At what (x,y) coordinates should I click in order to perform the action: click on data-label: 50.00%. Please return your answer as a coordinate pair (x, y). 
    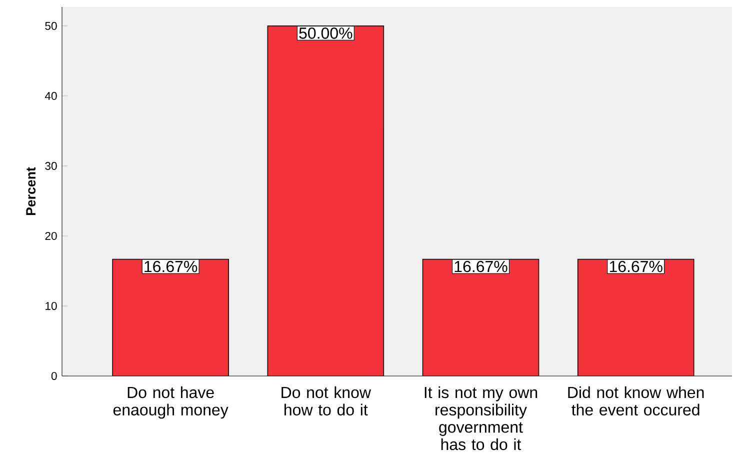
    Looking at the image, I should click on (325, 33).